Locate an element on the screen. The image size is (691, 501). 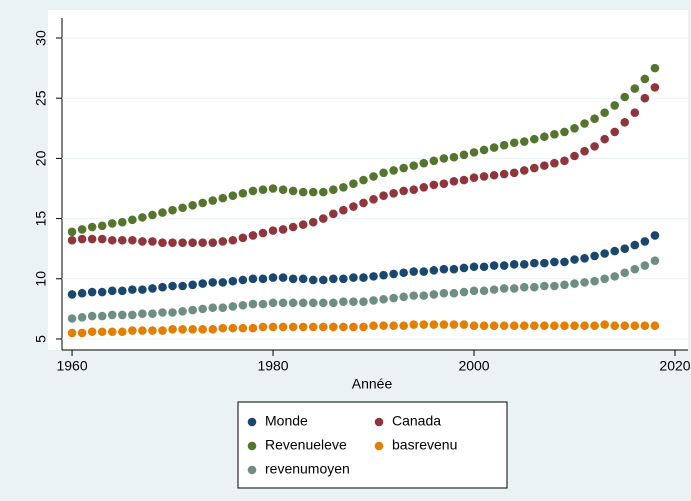
y-tick-label: 10 is located at coordinates (41, 279).